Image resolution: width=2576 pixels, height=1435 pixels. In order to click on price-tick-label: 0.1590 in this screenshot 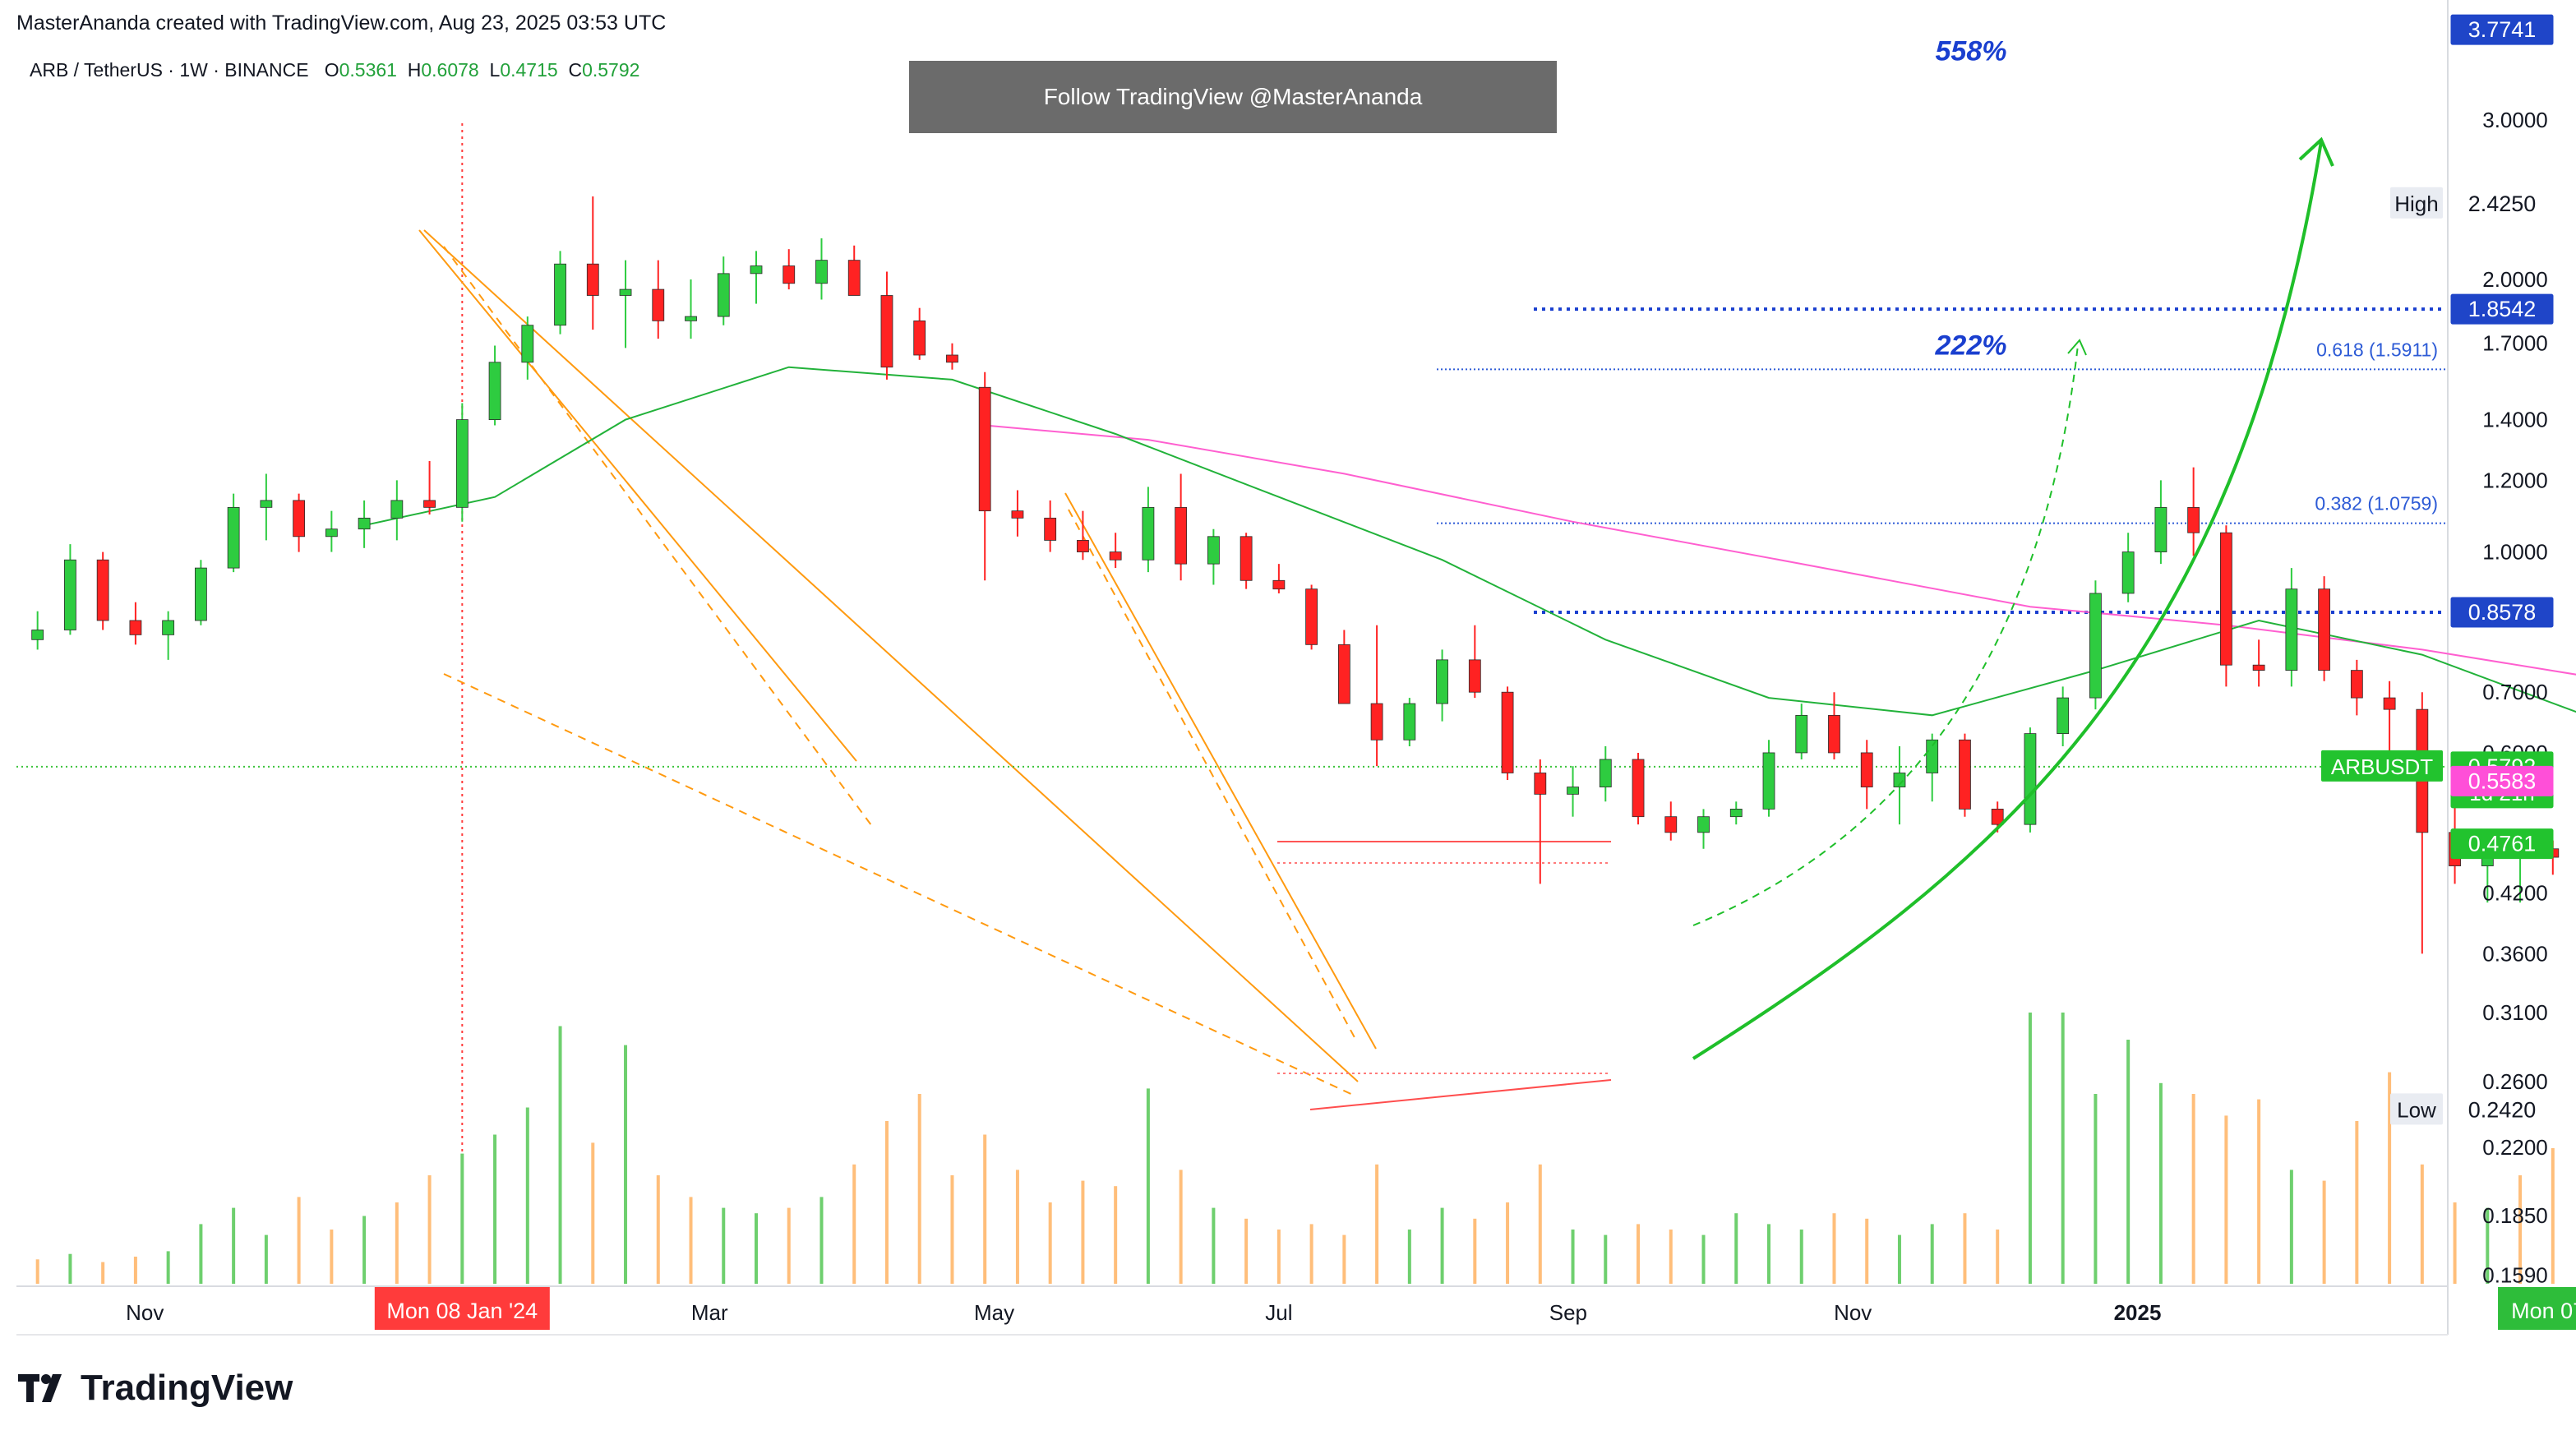, I will do `click(2515, 1274)`.